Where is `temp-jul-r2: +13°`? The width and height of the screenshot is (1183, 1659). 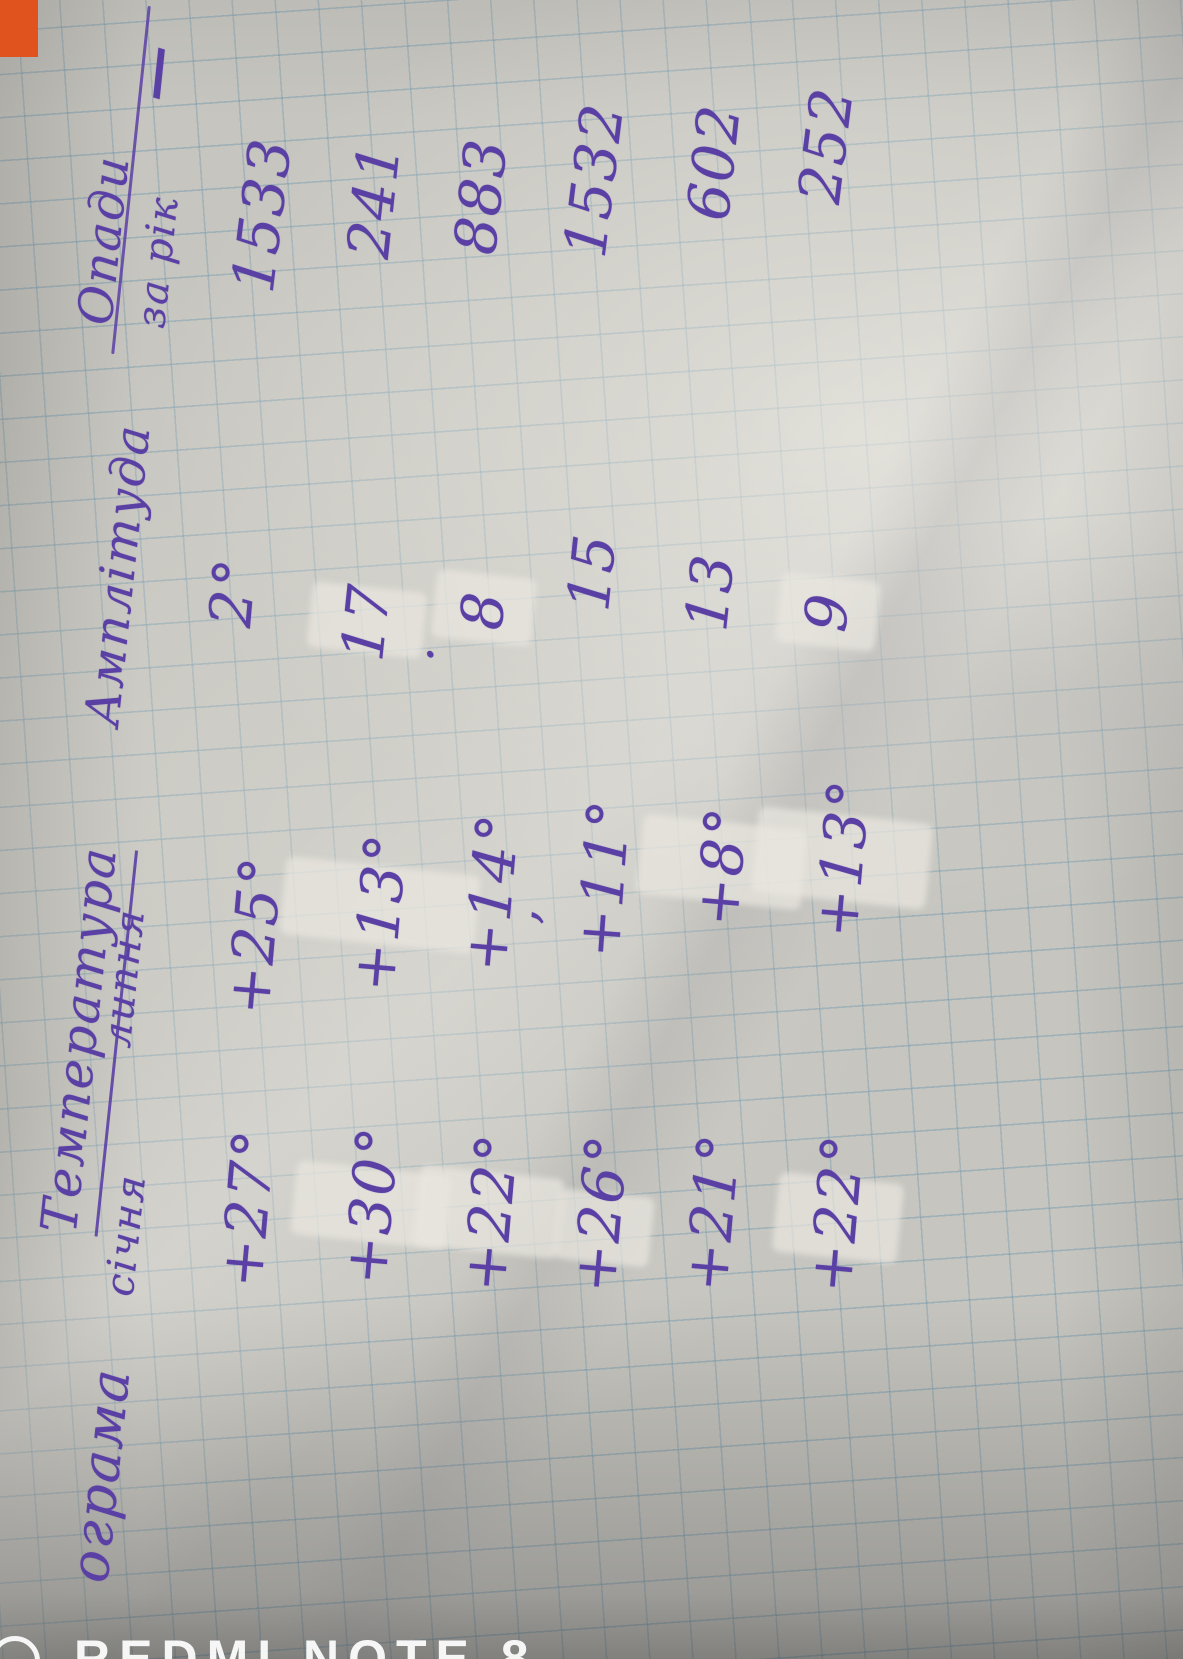
temp-jul-r2: +13° is located at coordinates (380, 912).